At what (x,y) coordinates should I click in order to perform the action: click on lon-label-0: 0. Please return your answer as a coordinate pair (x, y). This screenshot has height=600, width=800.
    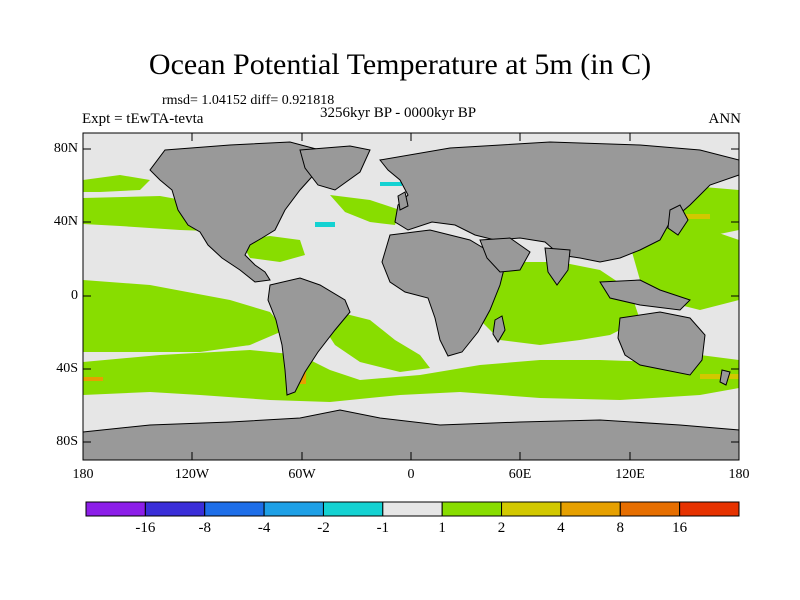
    Looking at the image, I should click on (411, 474).